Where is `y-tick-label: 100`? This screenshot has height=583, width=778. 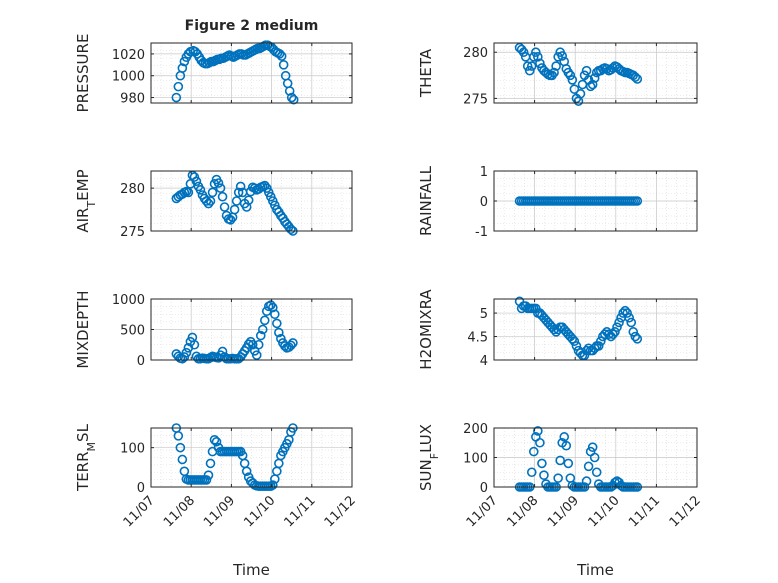 y-tick-label: 100 is located at coordinates (475, 459).